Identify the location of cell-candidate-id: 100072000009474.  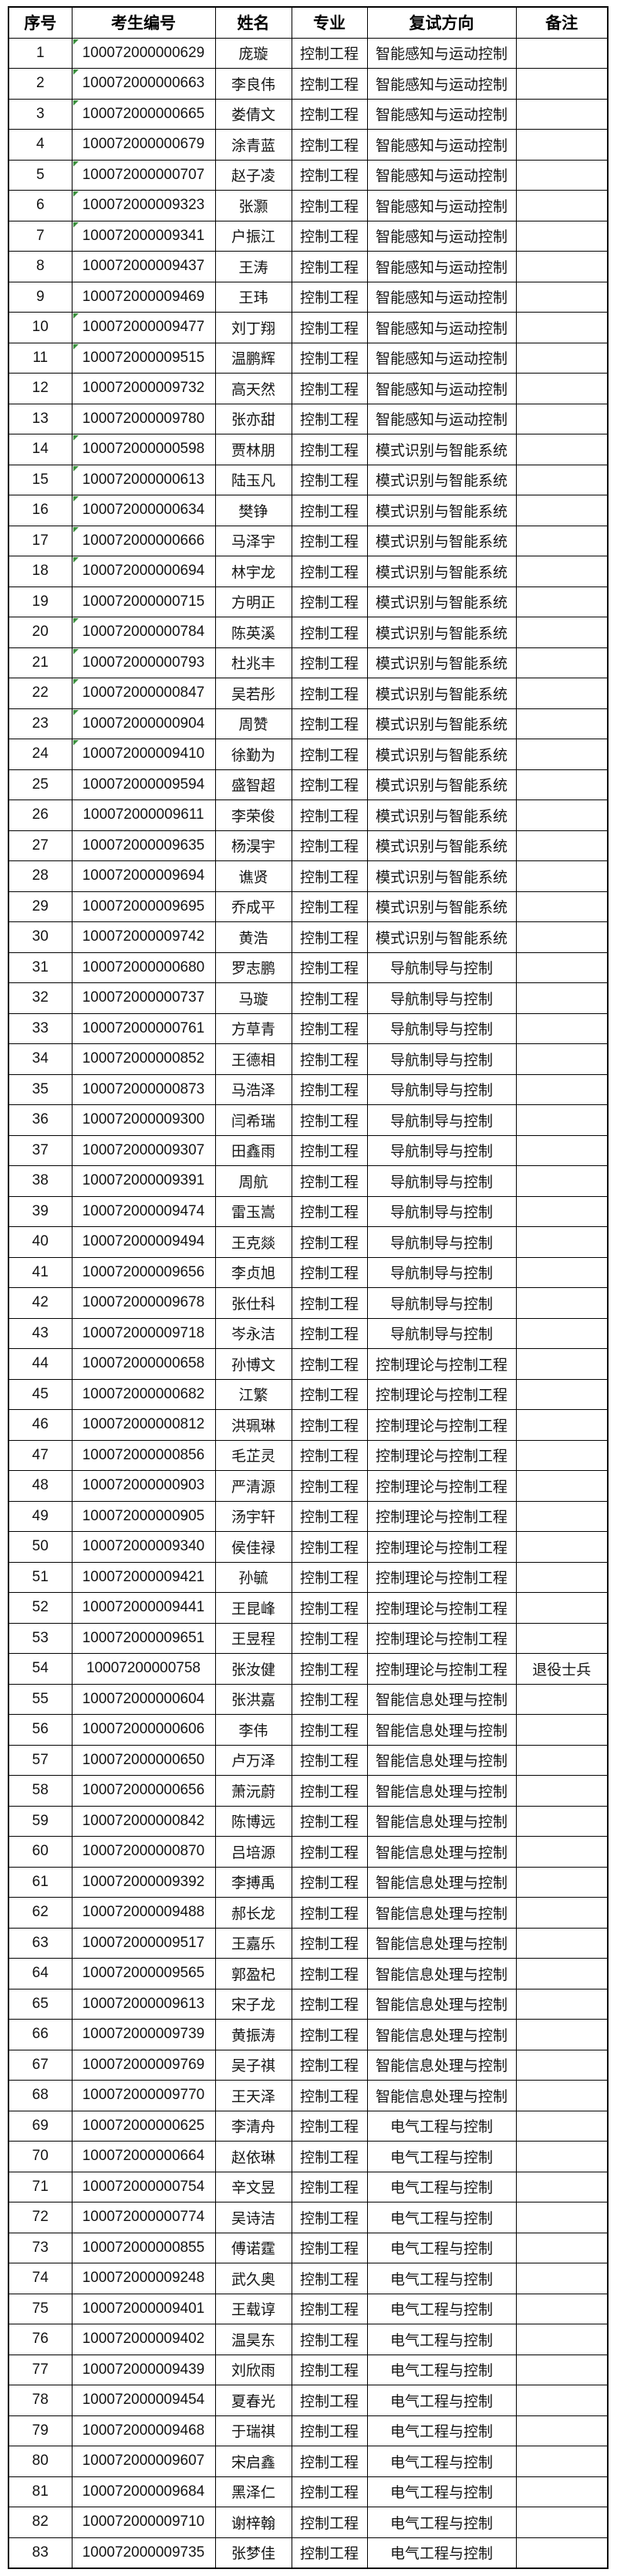
(143, 1211).